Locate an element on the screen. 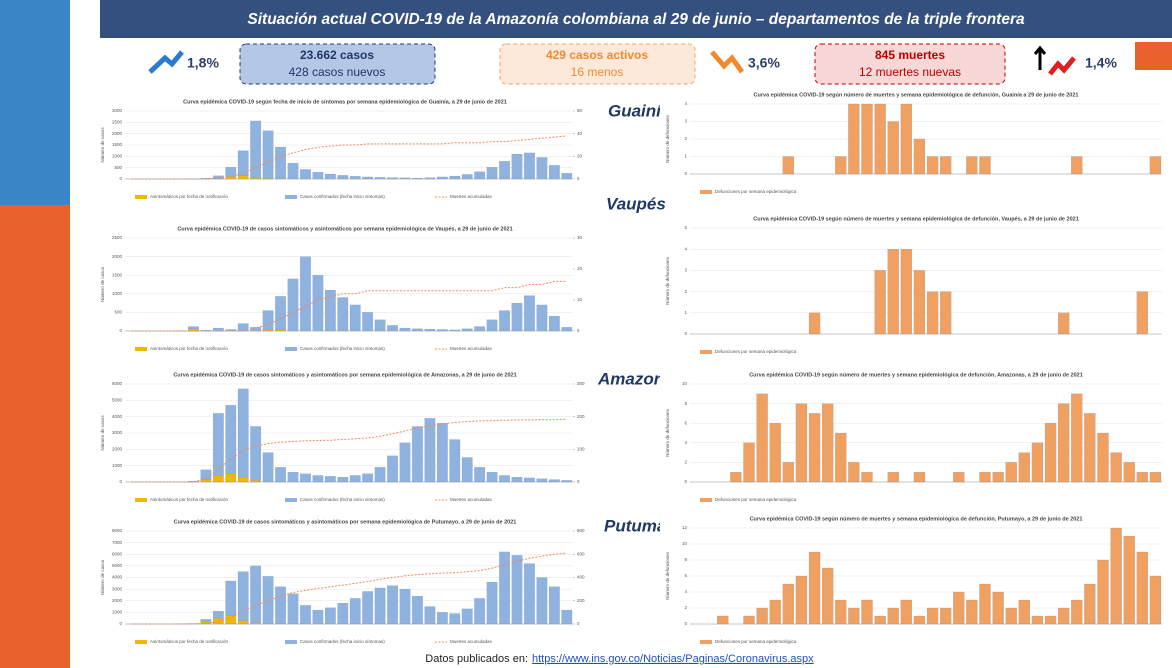 Image resolution: width=1172 pixels, height=668 pixels. y2-tick-label: 200 is located at coordinates (581, 600).